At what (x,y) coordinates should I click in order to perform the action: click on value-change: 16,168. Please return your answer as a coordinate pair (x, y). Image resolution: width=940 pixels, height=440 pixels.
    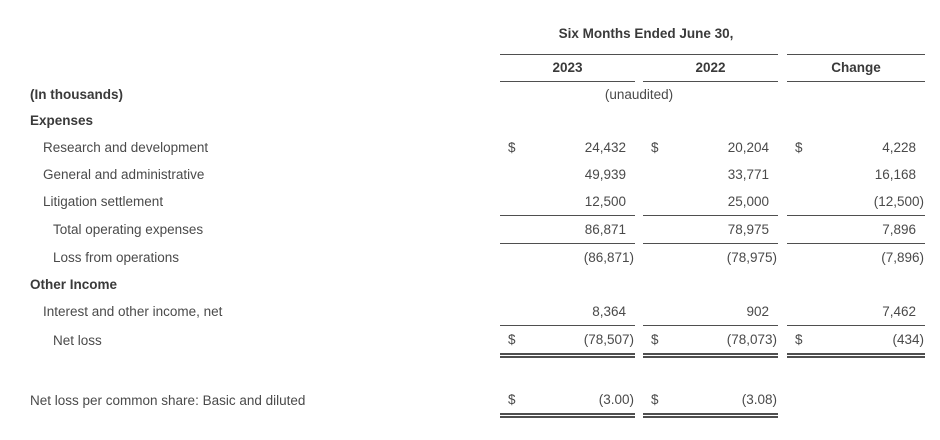
    Looking at the image, I should click on (895, 174).